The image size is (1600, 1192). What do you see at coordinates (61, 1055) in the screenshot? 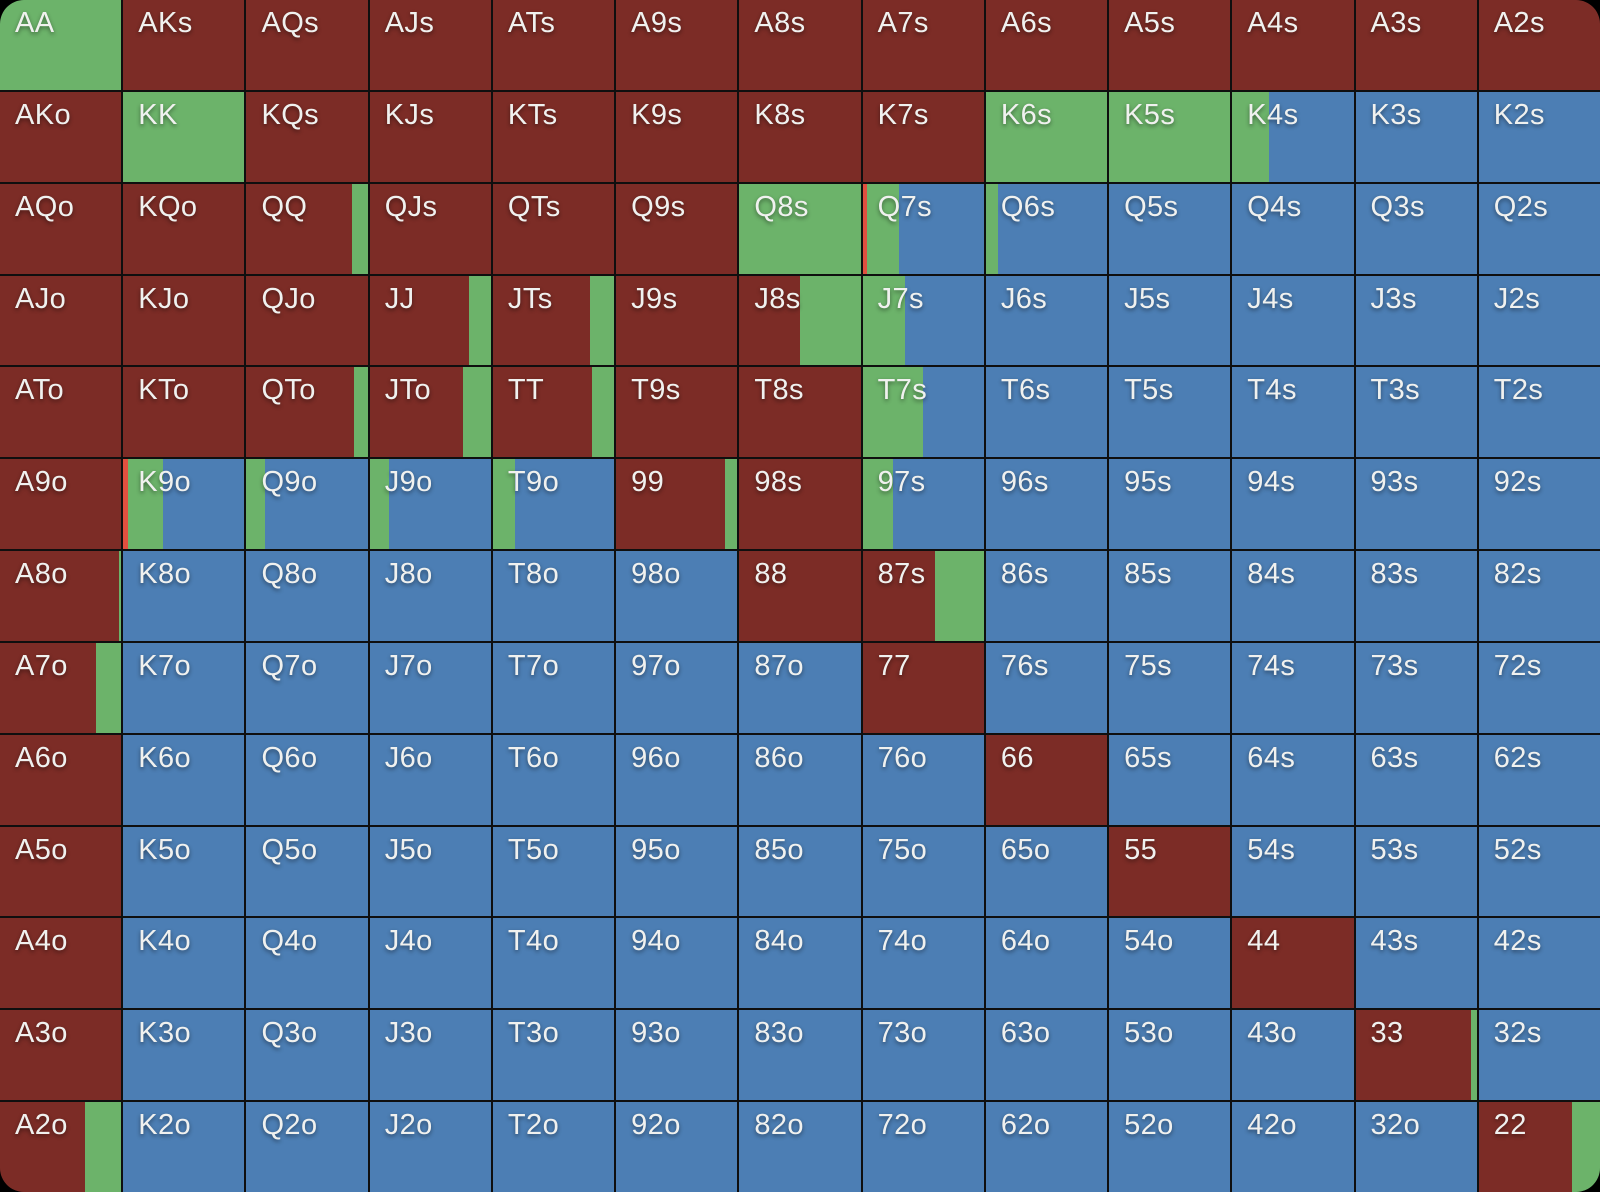
I see `hand-cell-A3o: A3o` at bounding box center [61, 1055].